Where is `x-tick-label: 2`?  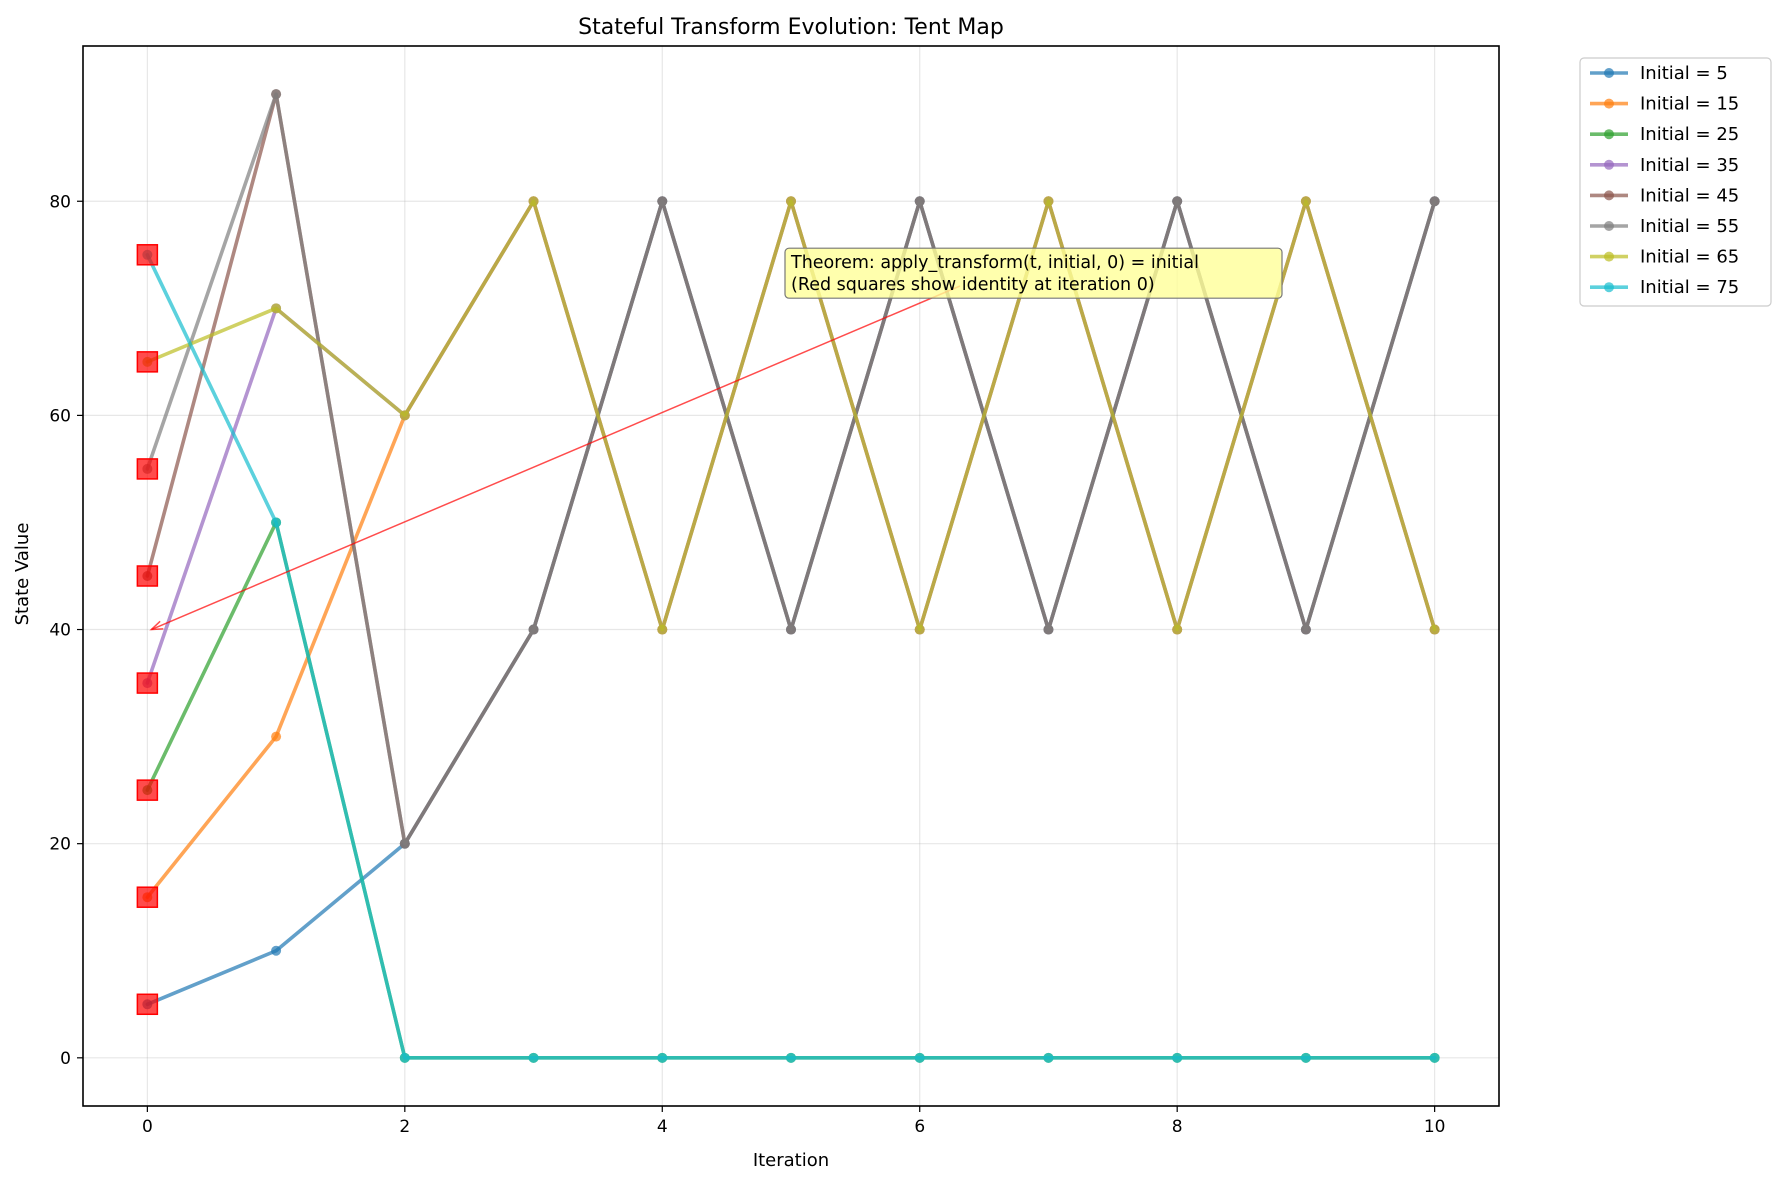 x-tick-label: 2 is located at coordinates (404, 1127).